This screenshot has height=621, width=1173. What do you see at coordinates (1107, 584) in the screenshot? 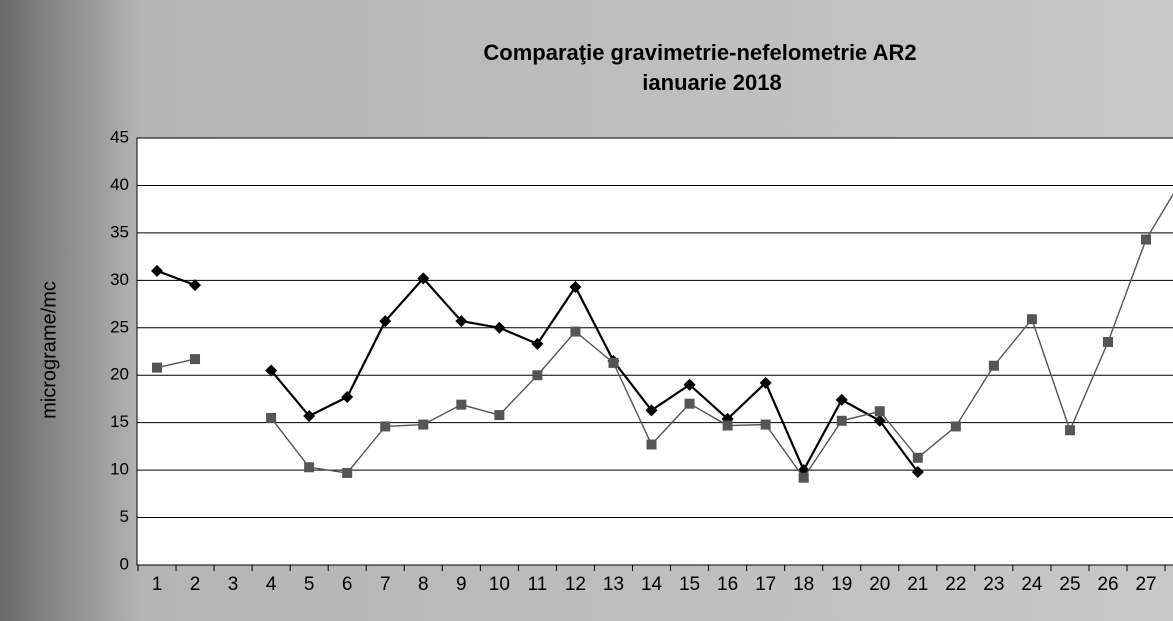
I see `x-tick-label: 26` at bounding box center [1107, 584].